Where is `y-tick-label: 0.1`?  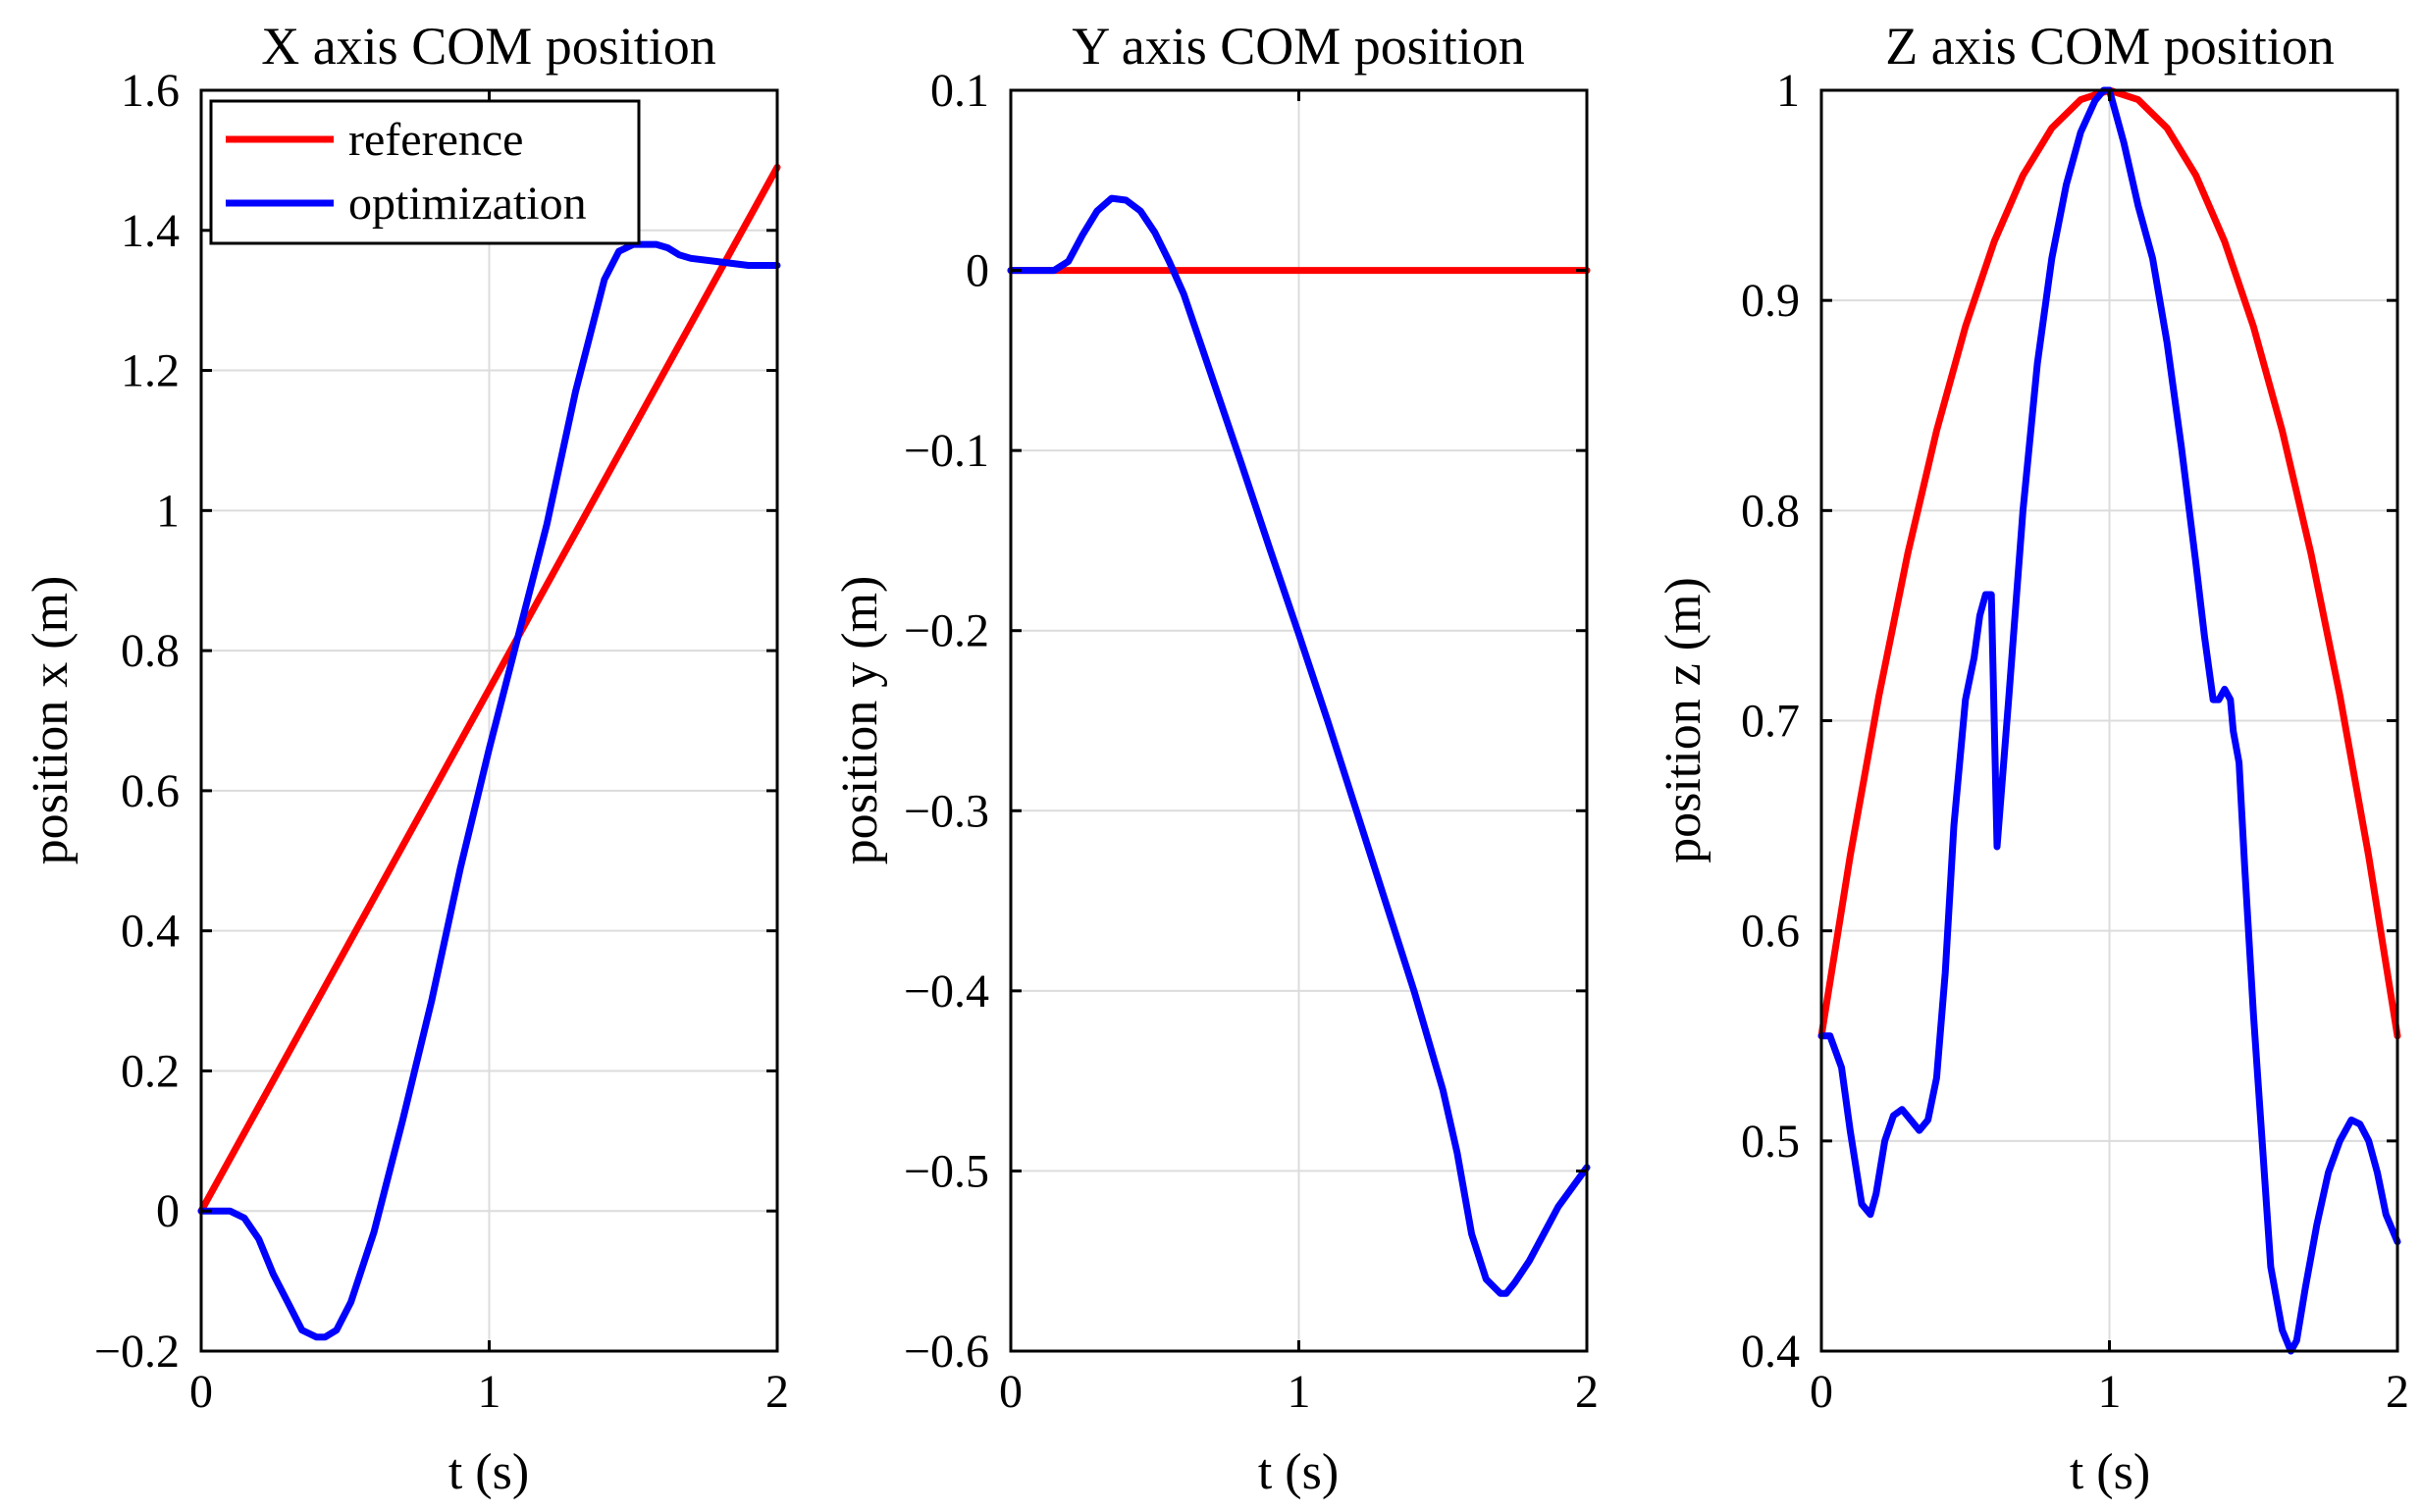
y-tick-label: 0.1 is located at coordinates (959, 91).